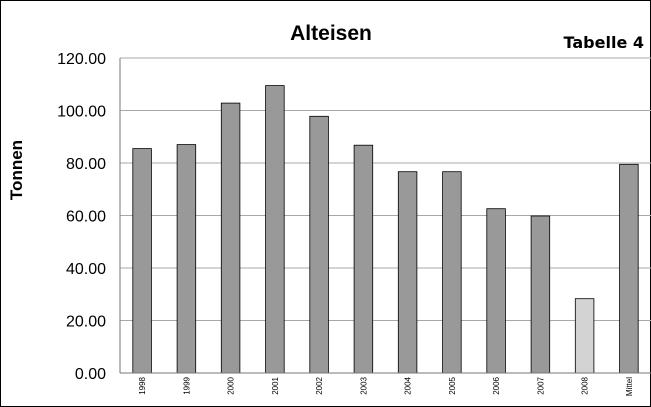 The height and width of the screenshot is (407, 651). Describe the element at coordinates (629, 268) in the screenshot. I see `bar-mittel` at that location.